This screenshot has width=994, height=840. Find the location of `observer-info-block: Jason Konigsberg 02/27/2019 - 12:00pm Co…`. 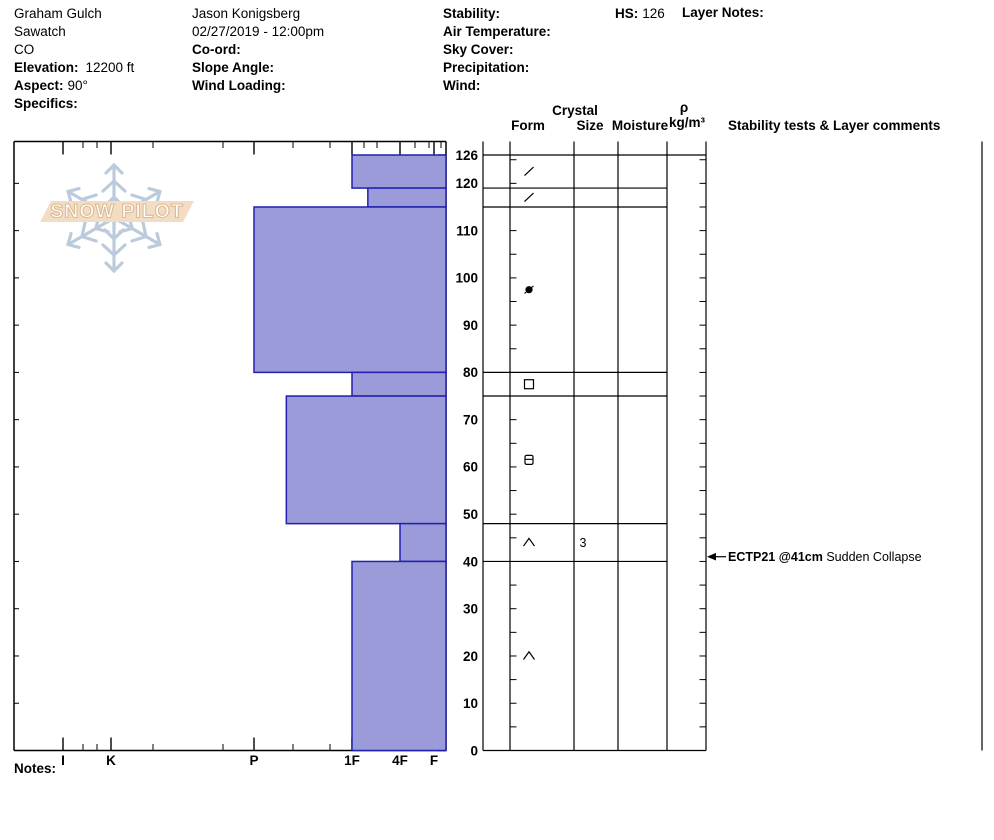

observer-info-block: Jason Konigsberg 02/27/2019 - 12:00pm Co… is located at coordinates (258, 50).